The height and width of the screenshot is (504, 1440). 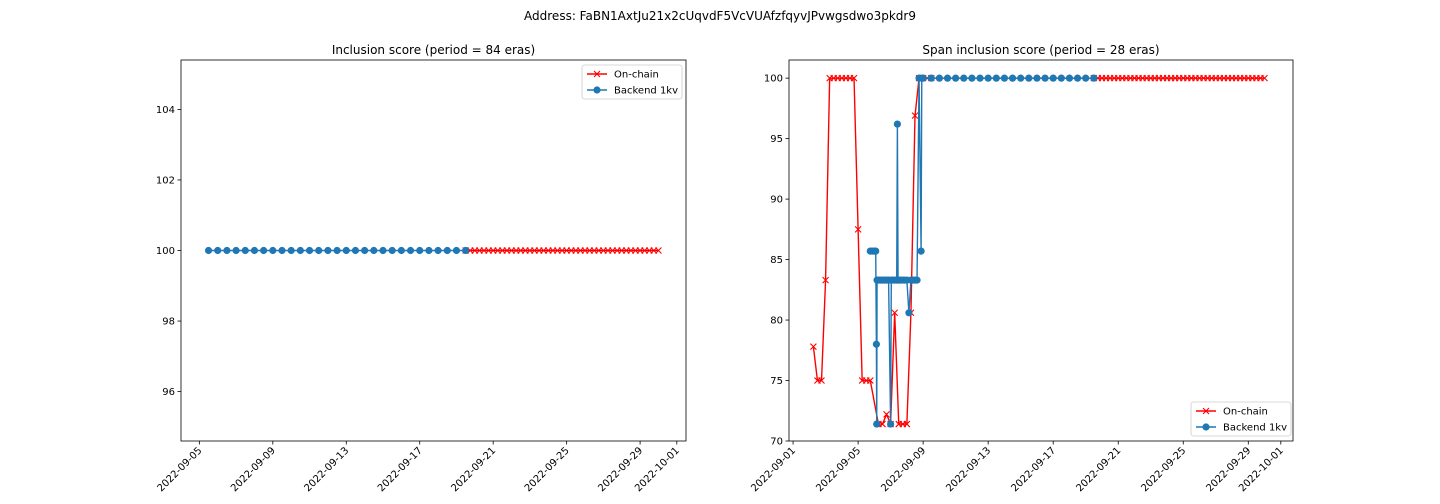 I want to click on y-tick-label: 85, so click(x=776, y=260).